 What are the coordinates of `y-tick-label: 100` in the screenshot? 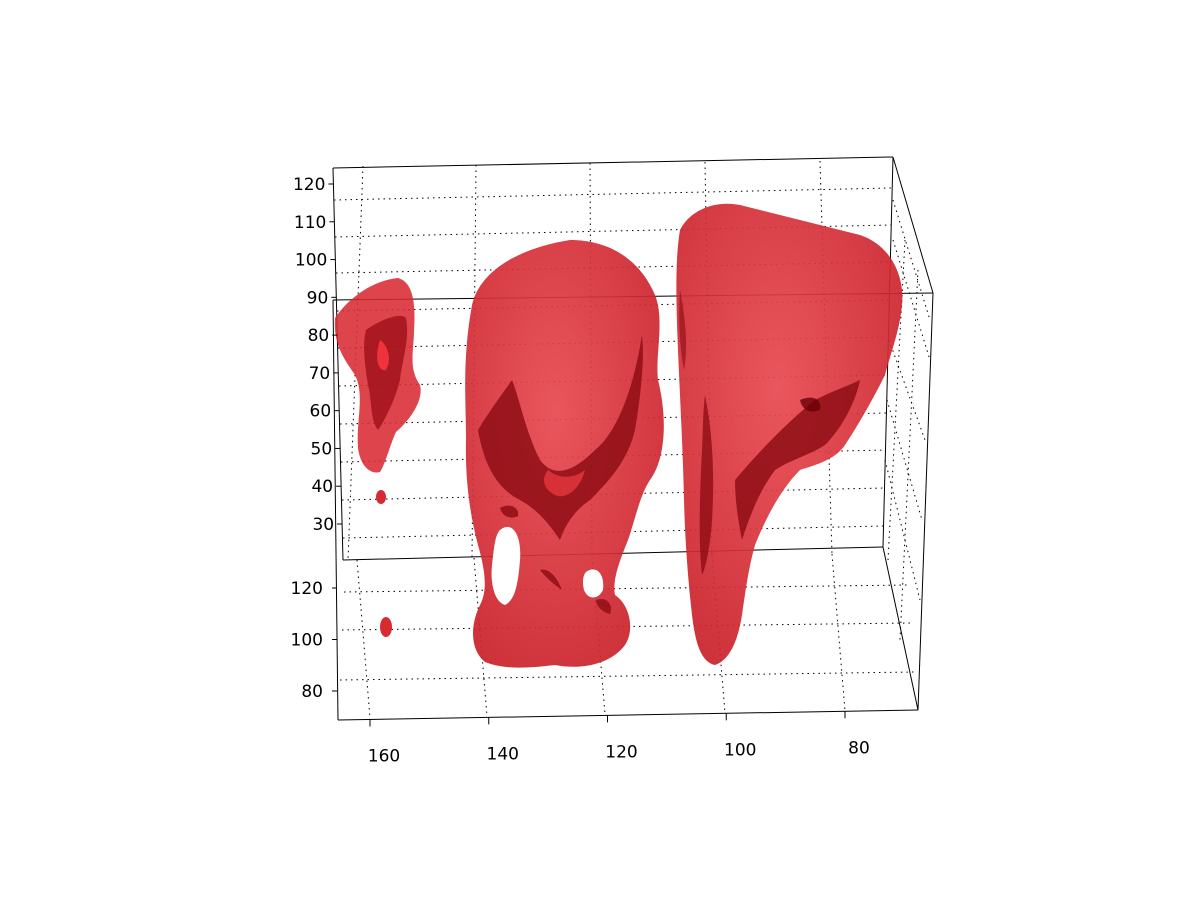 It's located at (307, 641).